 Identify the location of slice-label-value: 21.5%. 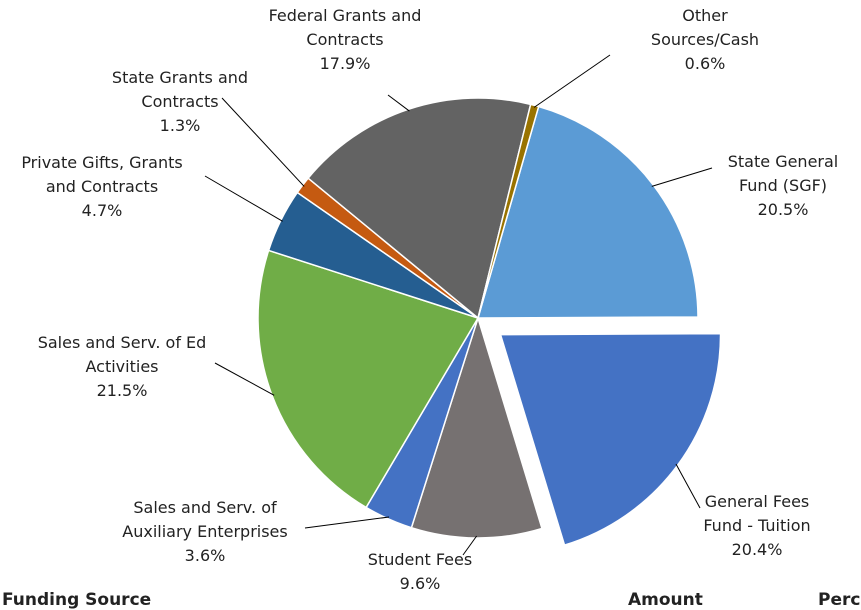
(122, 390).